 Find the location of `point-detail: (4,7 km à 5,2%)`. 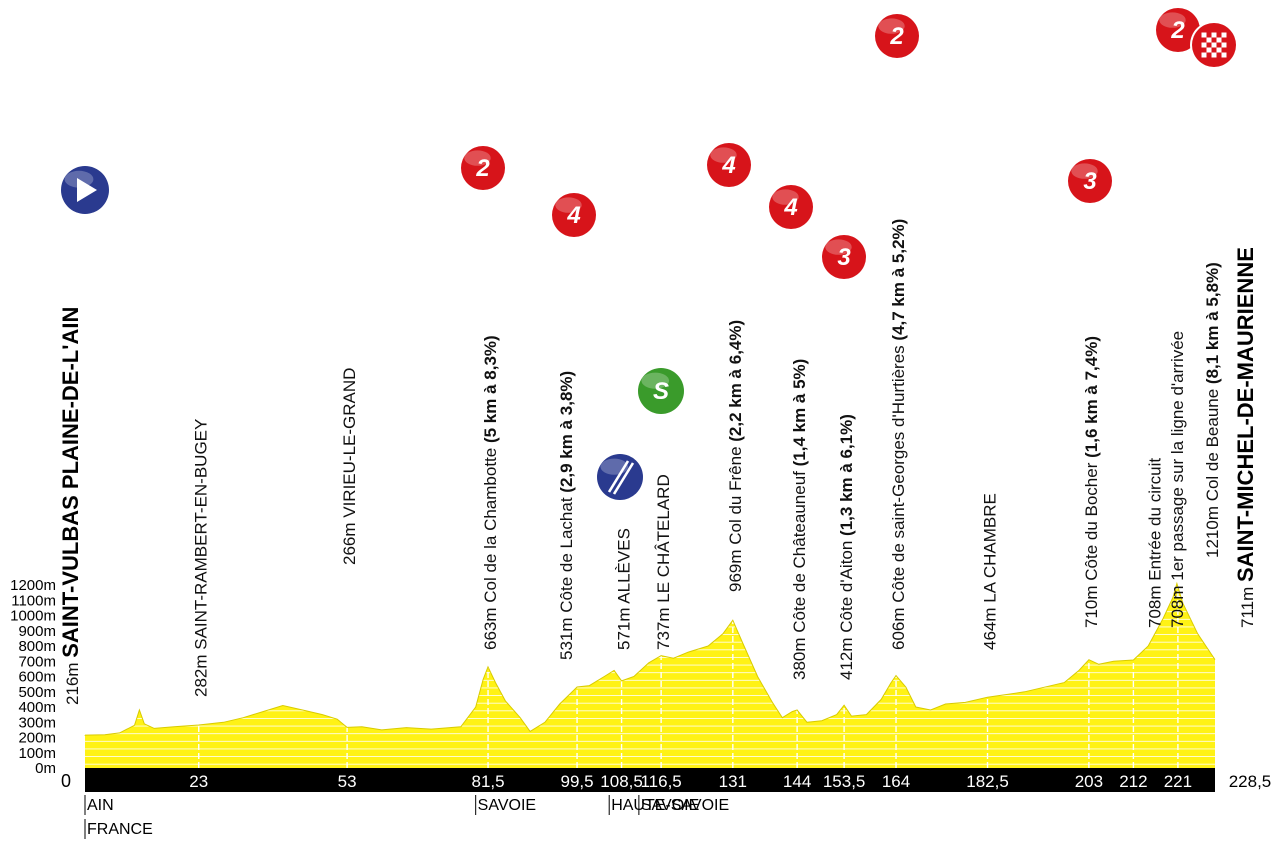

point-detail: (4,7 km à 5,2%) is located at coordinates (898, 280).